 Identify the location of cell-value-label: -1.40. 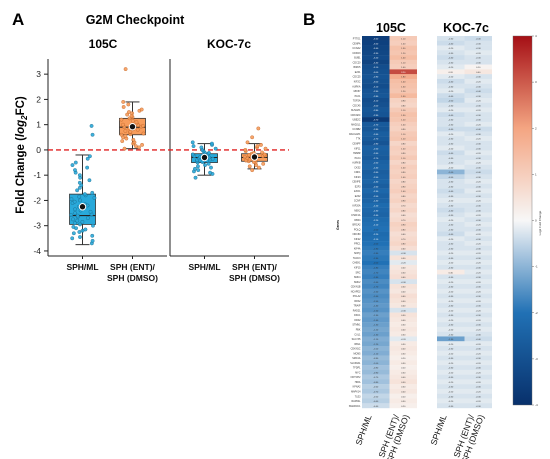
(376, 321).